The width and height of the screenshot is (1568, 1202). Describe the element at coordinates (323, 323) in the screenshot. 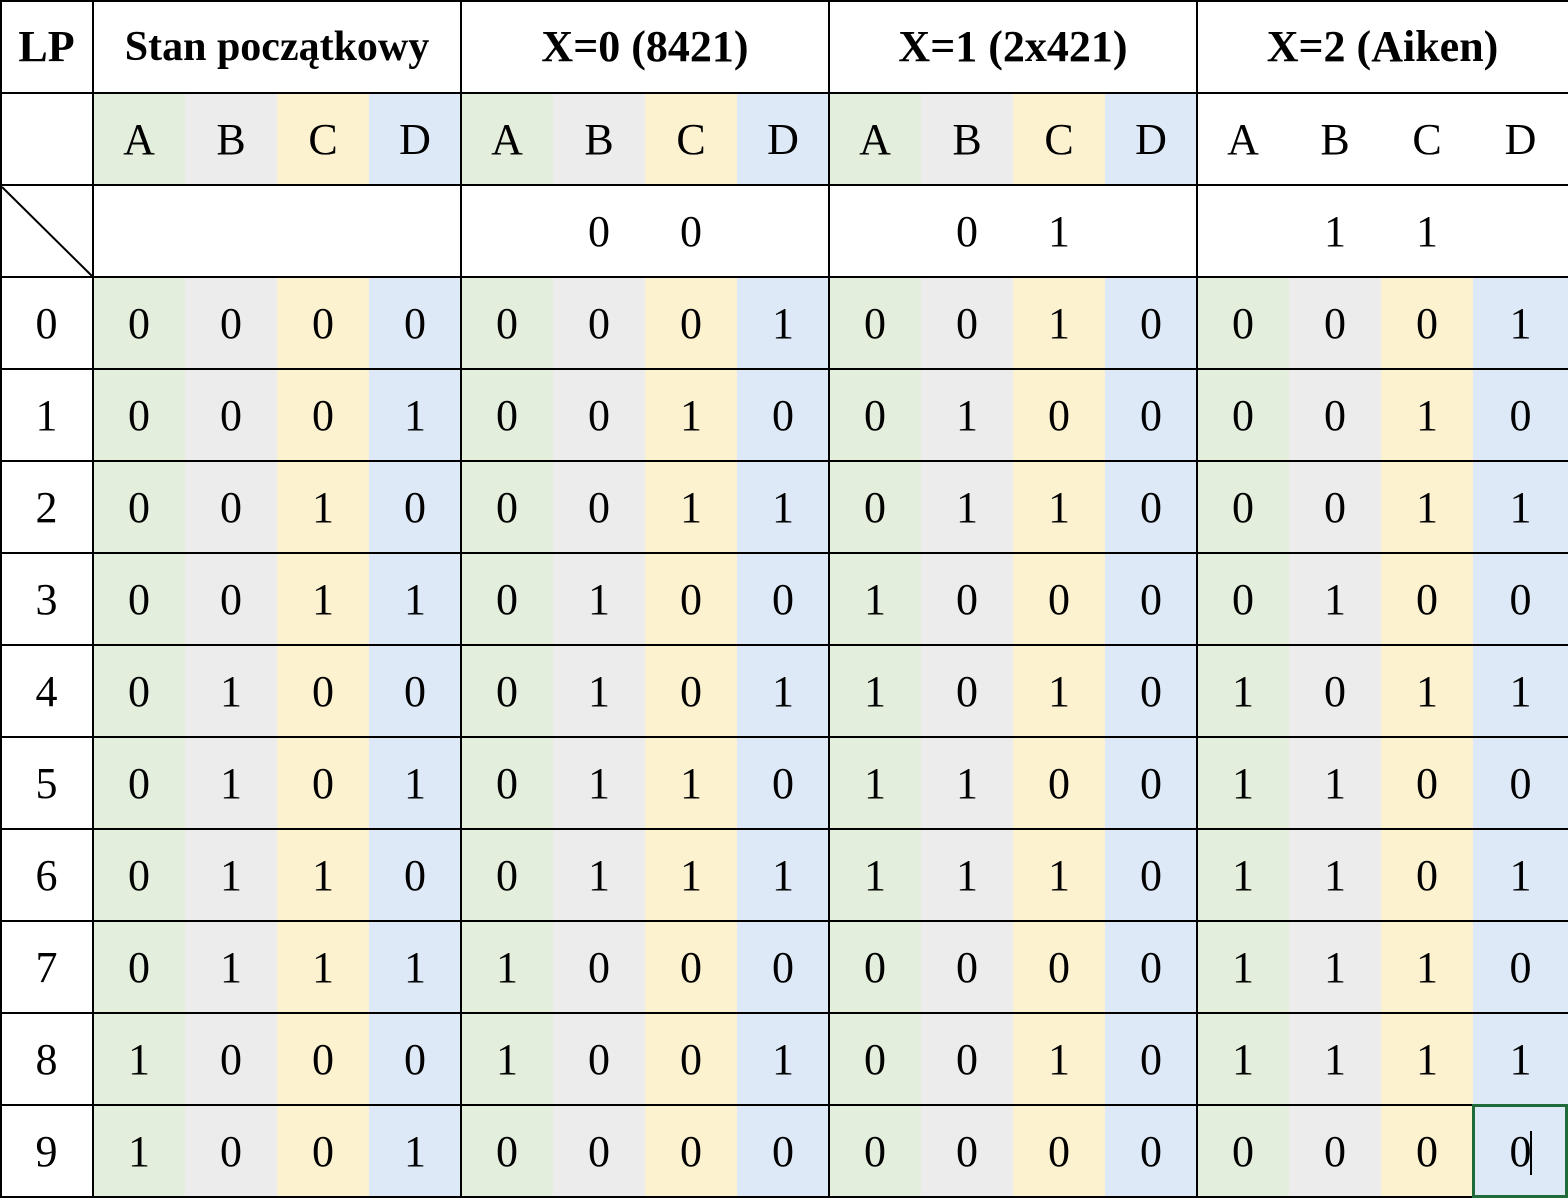

I see `cell-r0-g0-c: 0` at that location.